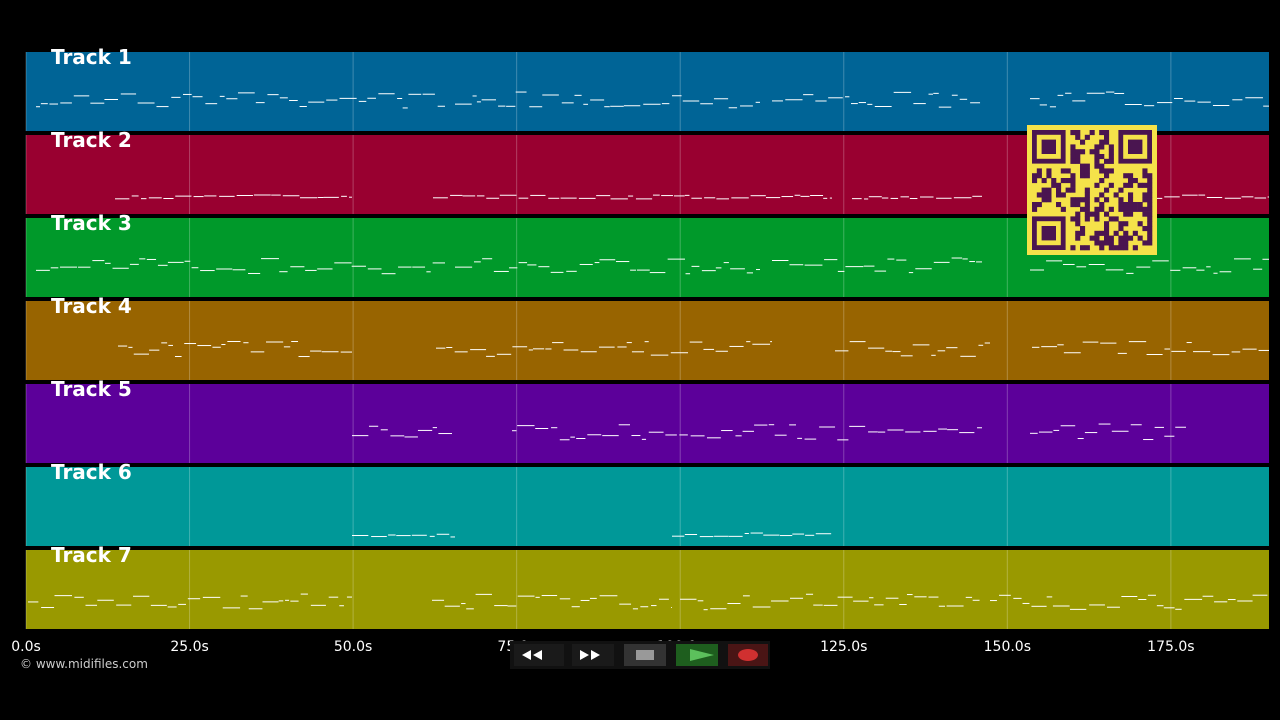  Describe the element at coordinates (91, 57) in the screenshot. I see `track-title: Track 1` at that location.